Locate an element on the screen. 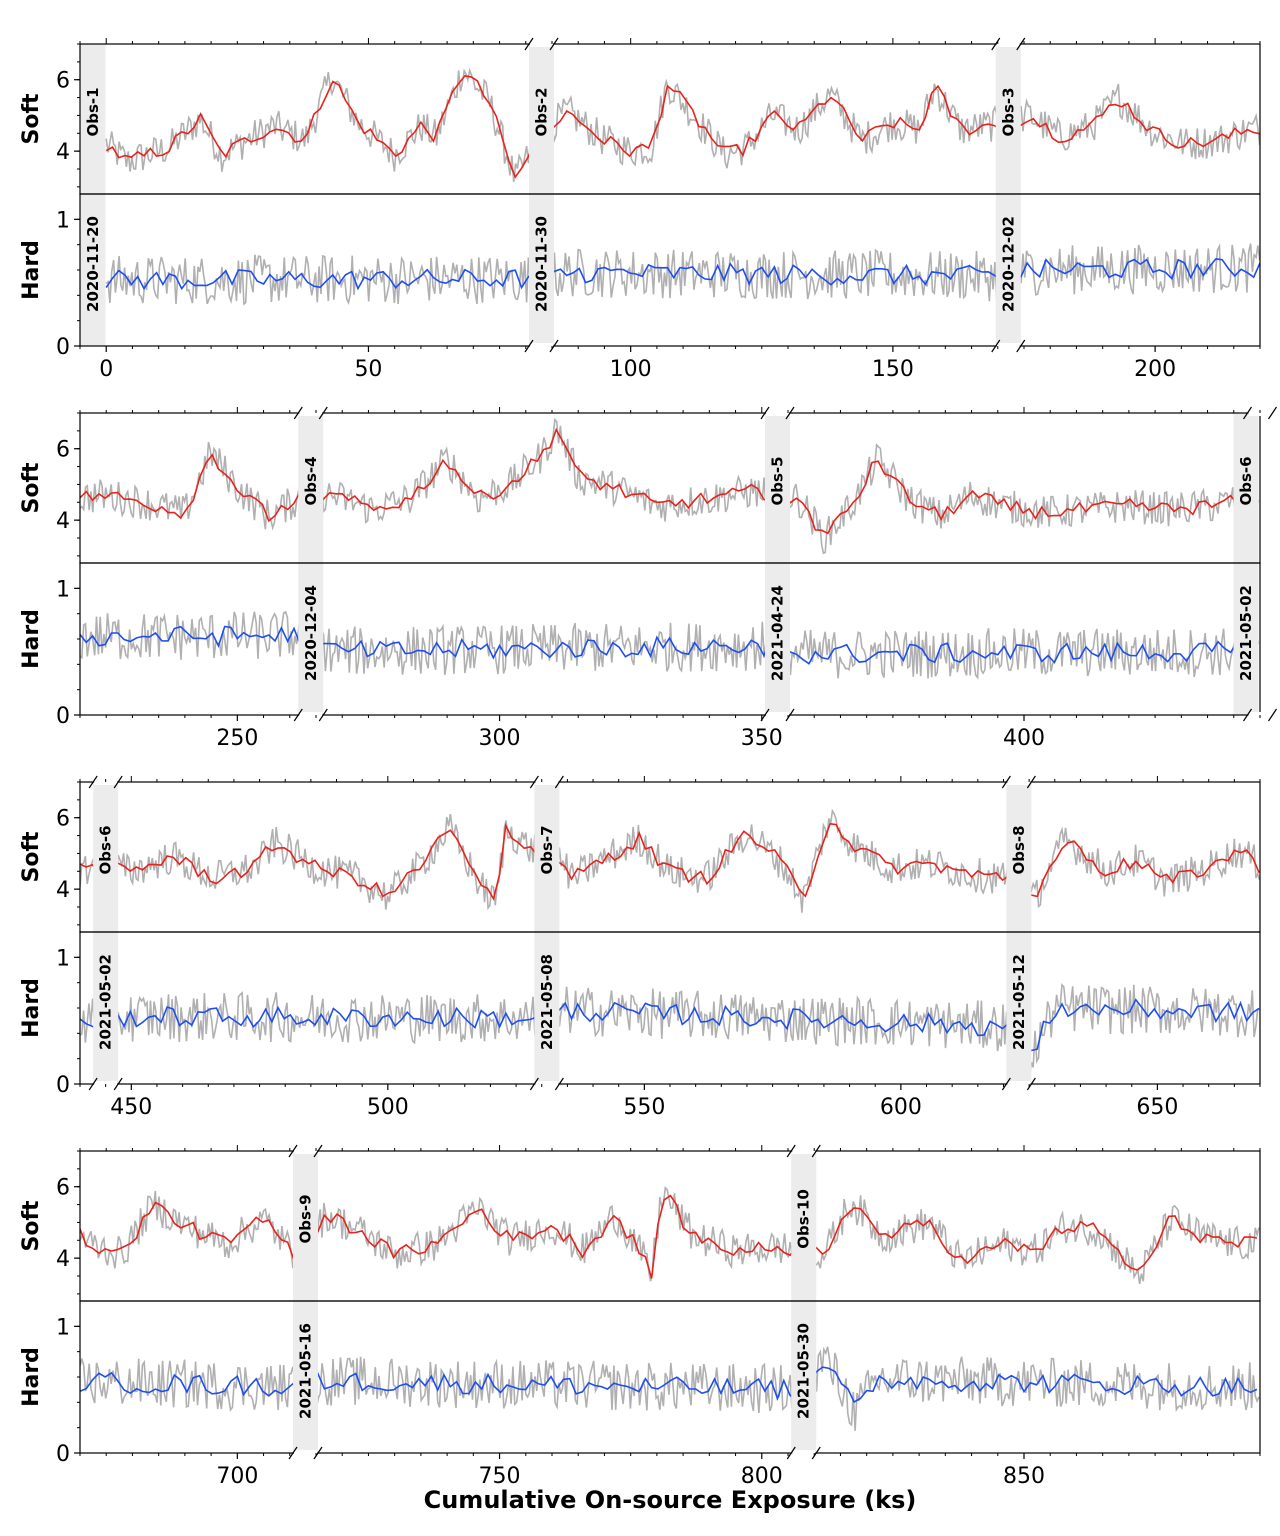 The height and width of the screenshot is (1536, 1280). x-tick-label: 700 is located at coordinates (237, 1476).